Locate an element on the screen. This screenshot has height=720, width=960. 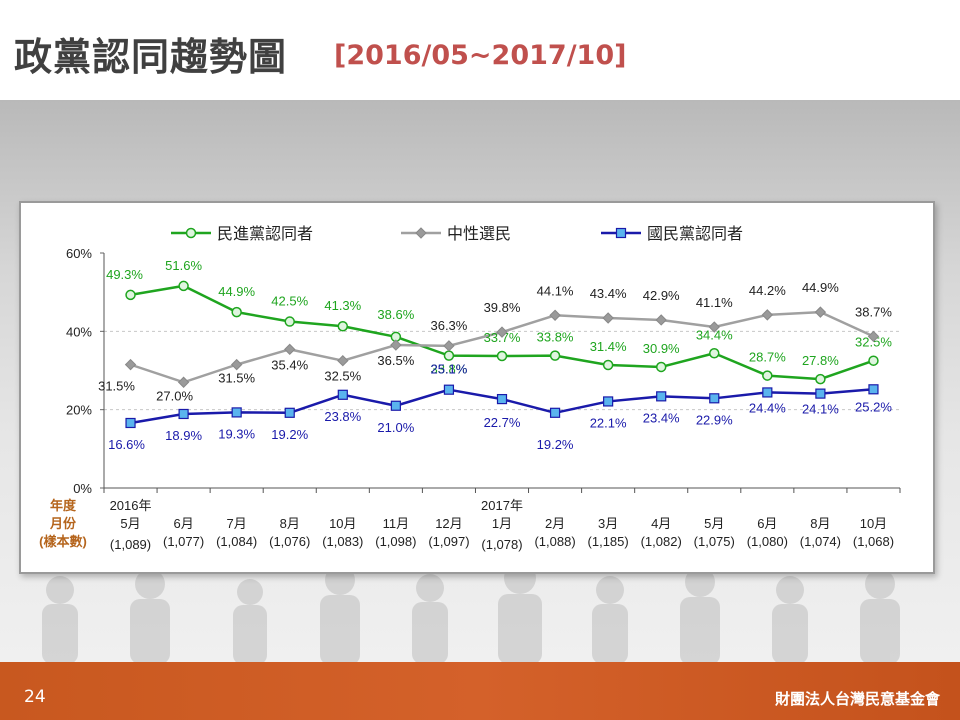
dpp-data-label: 27.8% is located at coordinates (820, 360).